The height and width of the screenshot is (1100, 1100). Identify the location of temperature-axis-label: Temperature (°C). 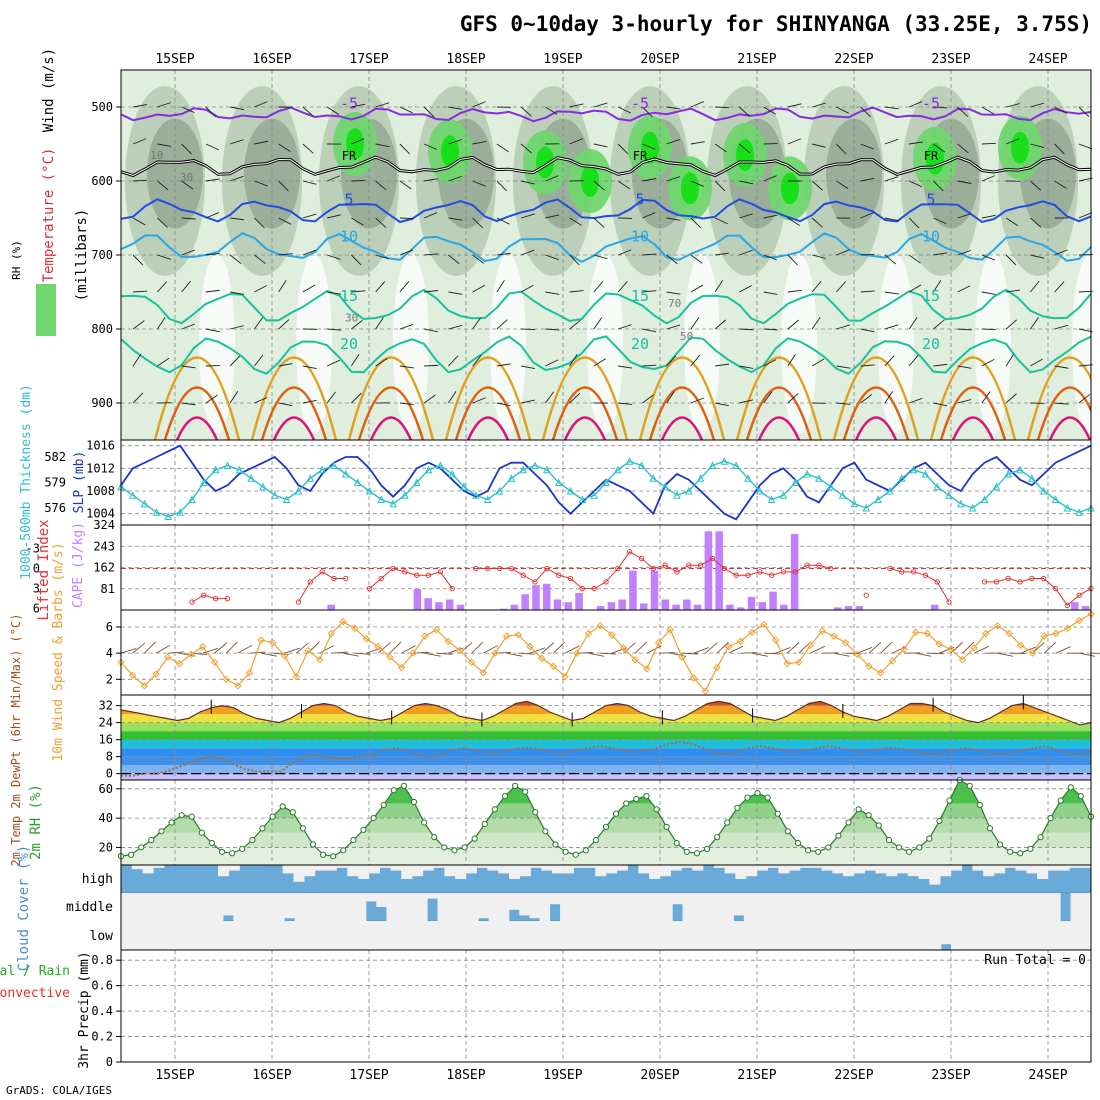
(49, 215).